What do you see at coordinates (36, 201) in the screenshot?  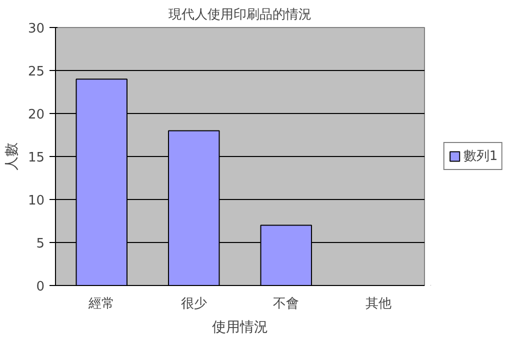 I see `y-tick-label: 10` at bounding box center [36, 201].